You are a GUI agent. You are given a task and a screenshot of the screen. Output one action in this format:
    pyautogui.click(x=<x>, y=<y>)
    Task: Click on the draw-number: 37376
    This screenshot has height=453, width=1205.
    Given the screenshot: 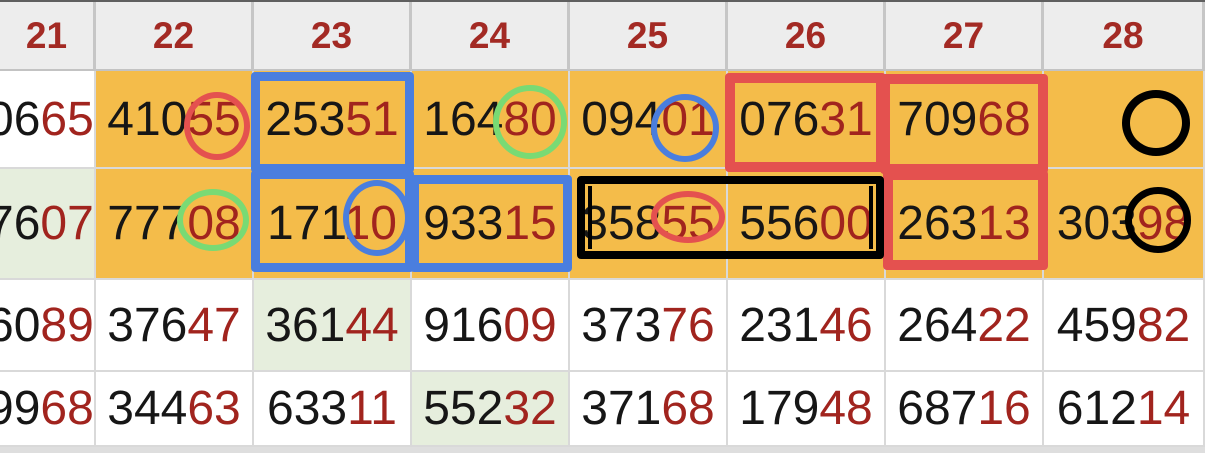 What is the action you would take?
    pyautogui.click(x=647, y=325)
    